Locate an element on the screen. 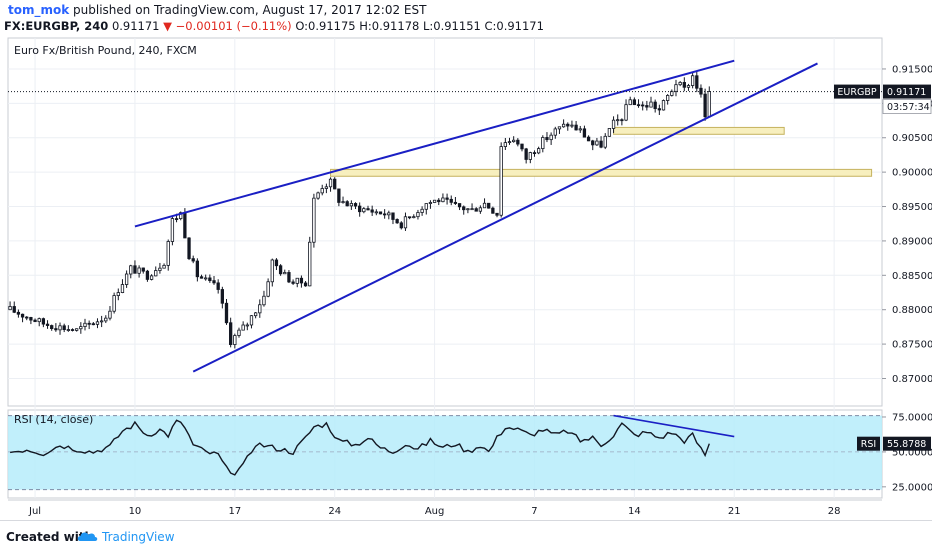  rsi-divergence-line is located at coordinates (674, 426).